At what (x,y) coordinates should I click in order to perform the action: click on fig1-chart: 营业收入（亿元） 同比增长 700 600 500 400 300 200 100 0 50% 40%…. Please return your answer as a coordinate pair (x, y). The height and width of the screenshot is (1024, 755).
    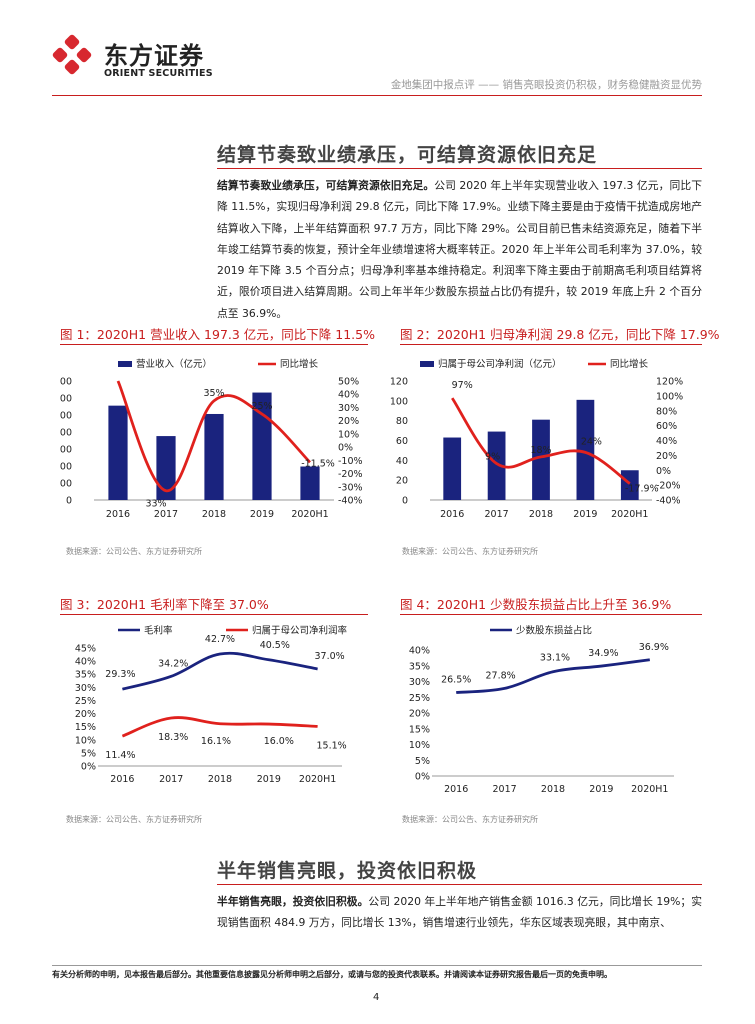
    Looking at the image, I should click on (211, 439).